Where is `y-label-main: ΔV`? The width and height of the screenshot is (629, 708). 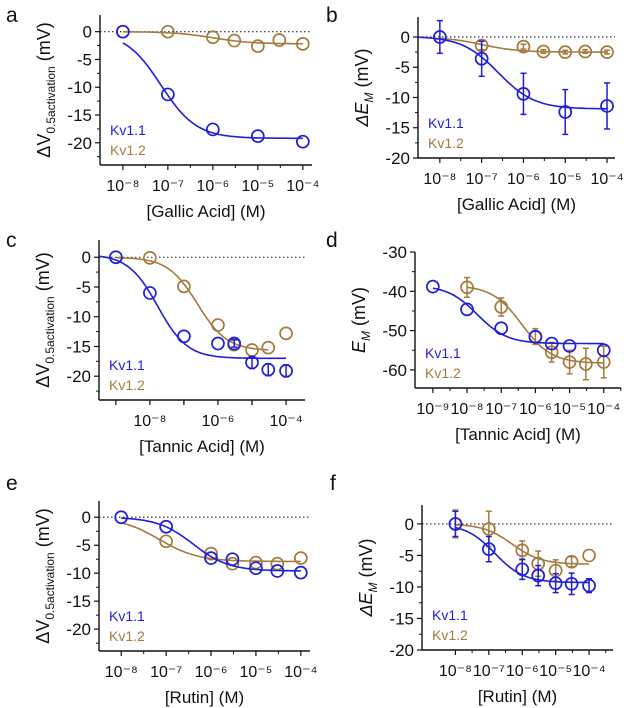 y-label-main: ΔV is located at coordinates (43, 632).